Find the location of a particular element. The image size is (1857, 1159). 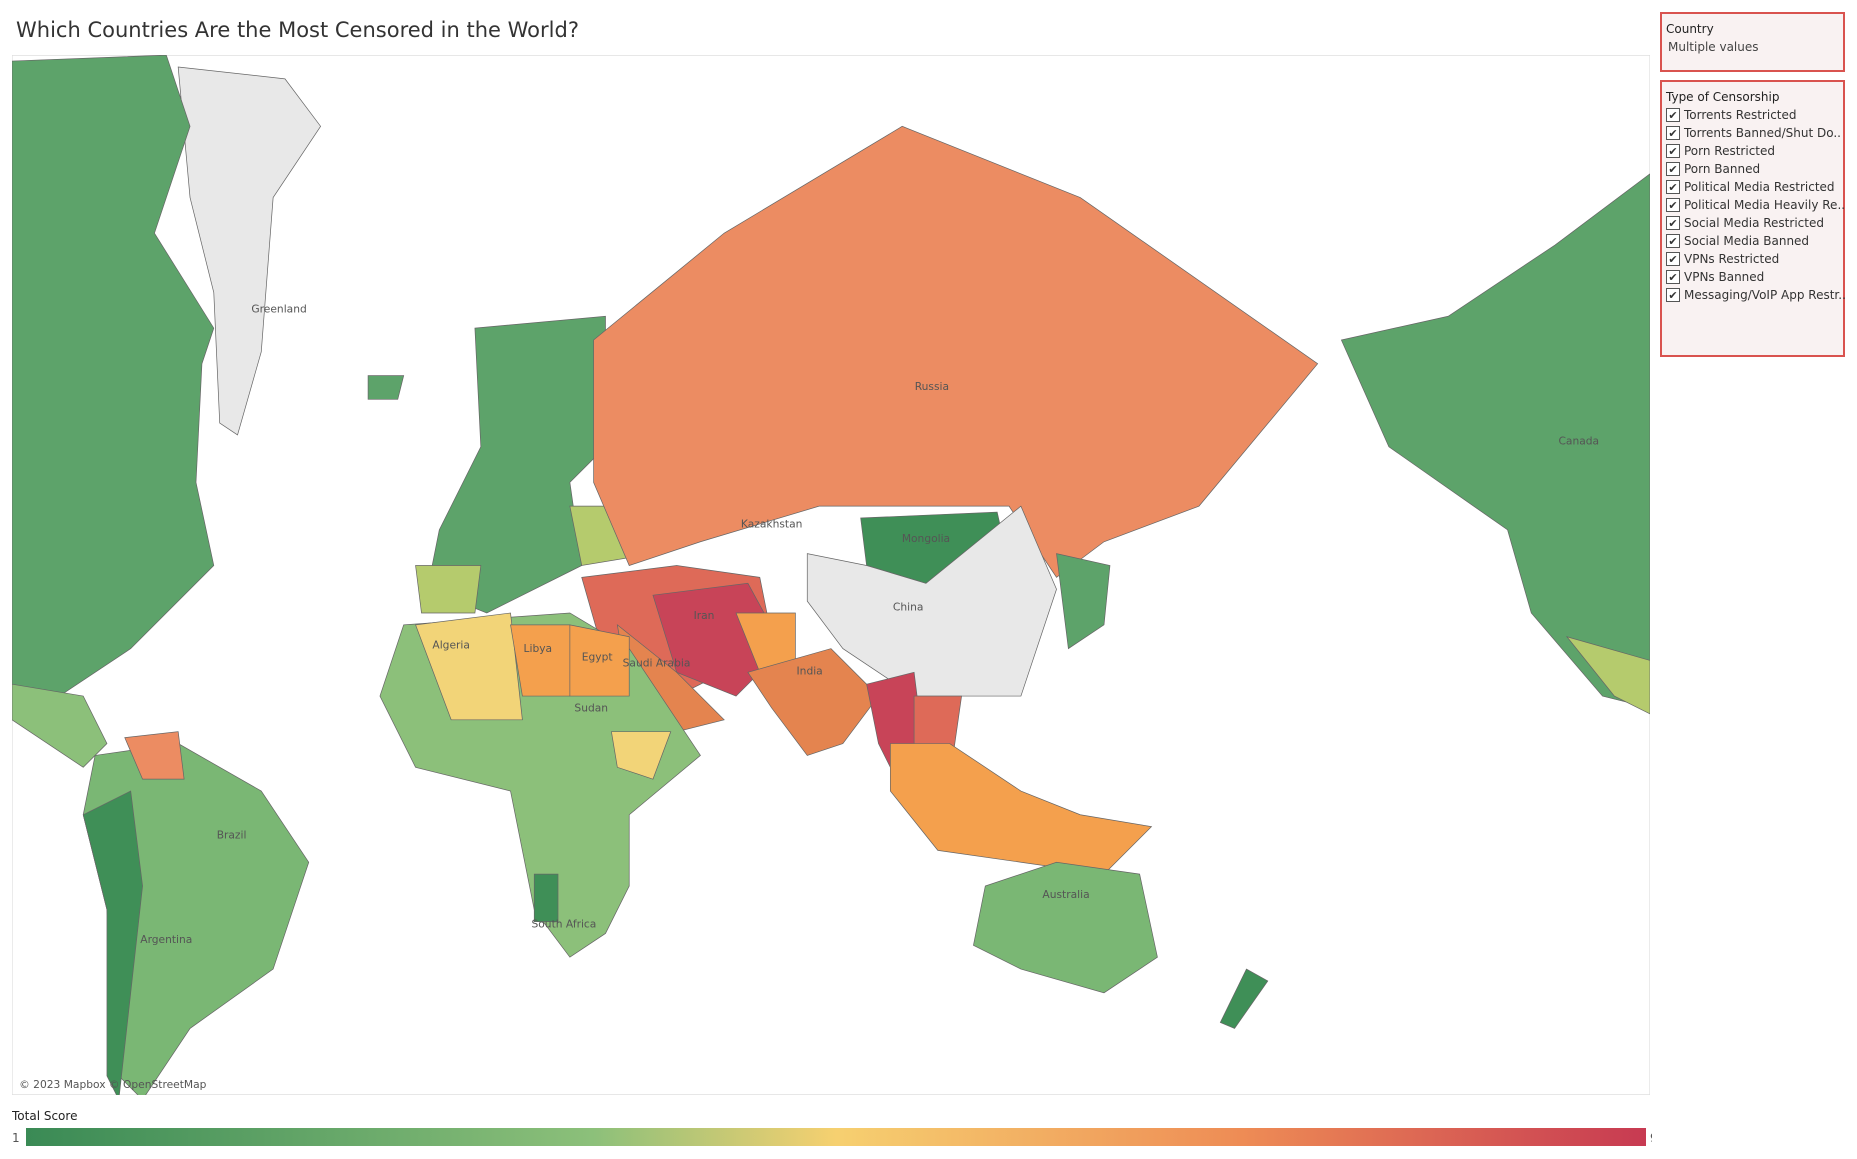

filter-item: ✔ Social Media Restricted is located at coordinates (1754, 223).